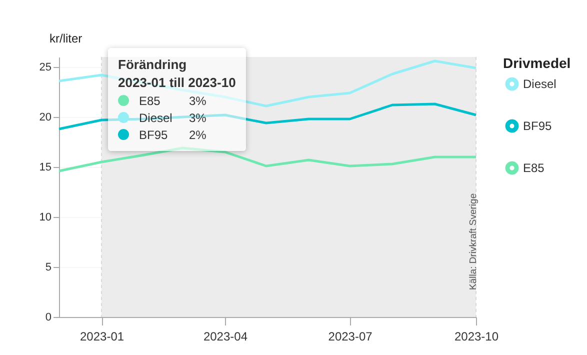 The height and width of the screenshot is (355, 587). Describe the element at coordinates (45, 218) in the screenshot. I see `y-tick-label: 10` at that location.